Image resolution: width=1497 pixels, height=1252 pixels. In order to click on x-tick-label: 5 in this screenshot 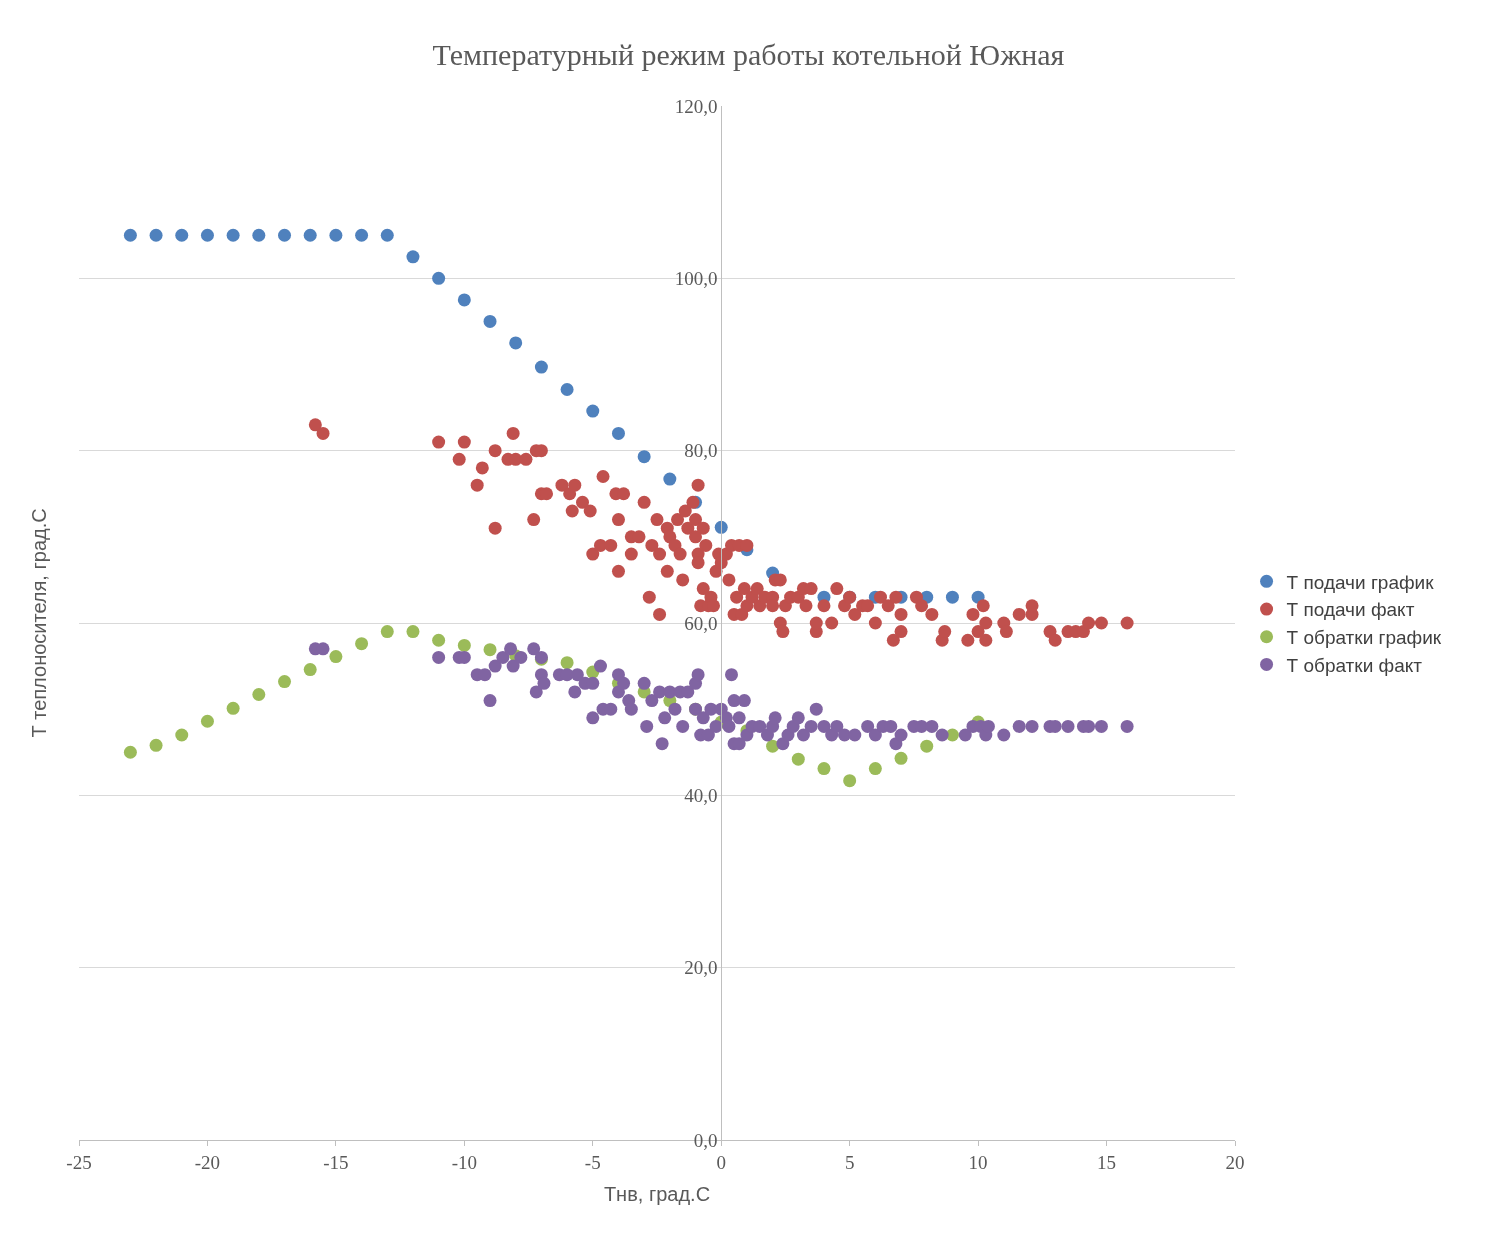, I will do `click(849, 1162)`.